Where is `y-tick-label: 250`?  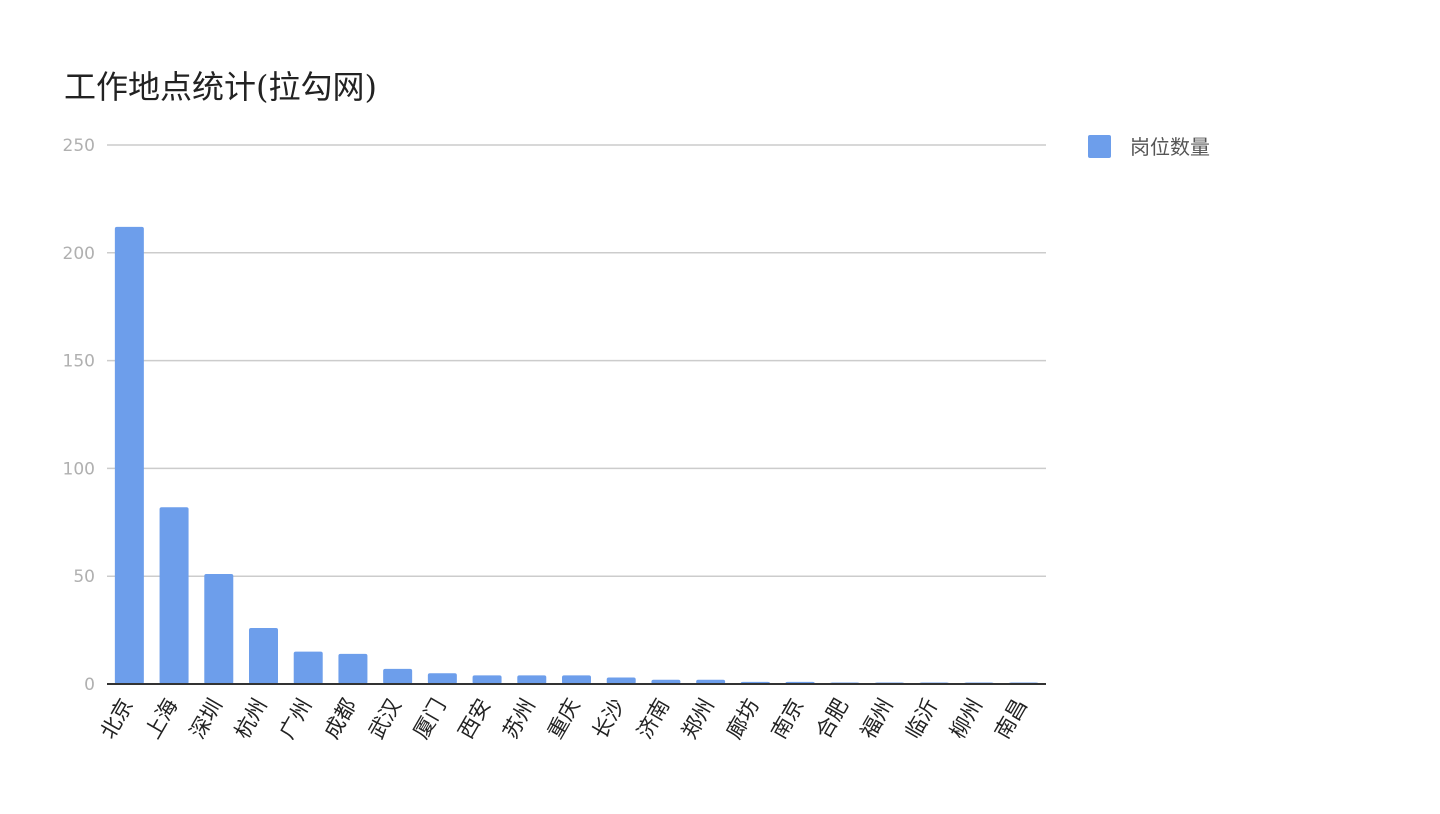 y-tick-label: 250 is located at coordinates (79, 146).